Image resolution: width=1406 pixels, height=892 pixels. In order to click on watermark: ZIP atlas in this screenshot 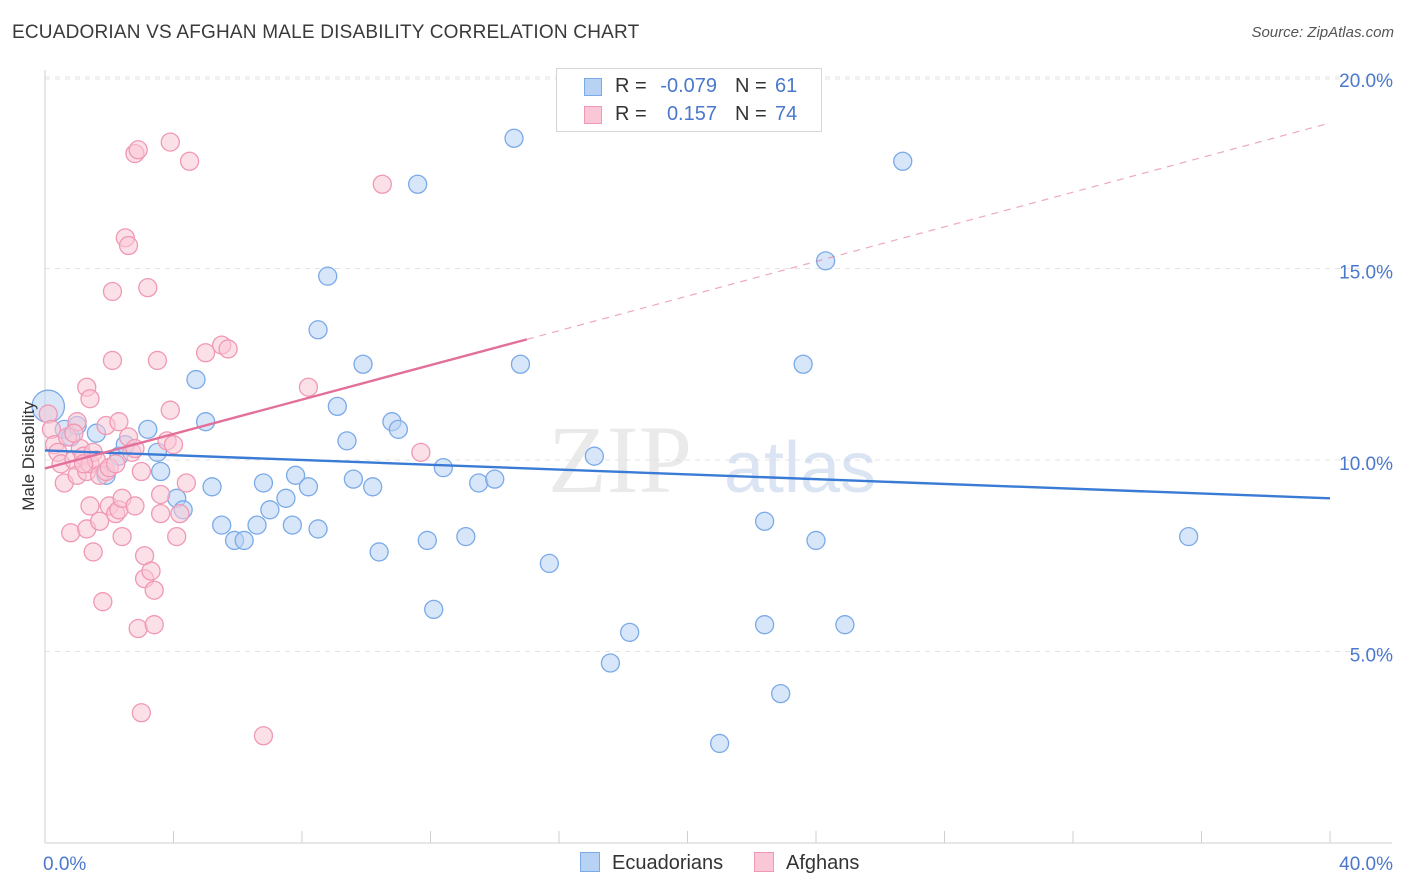, I will do `click(712, 459)`.